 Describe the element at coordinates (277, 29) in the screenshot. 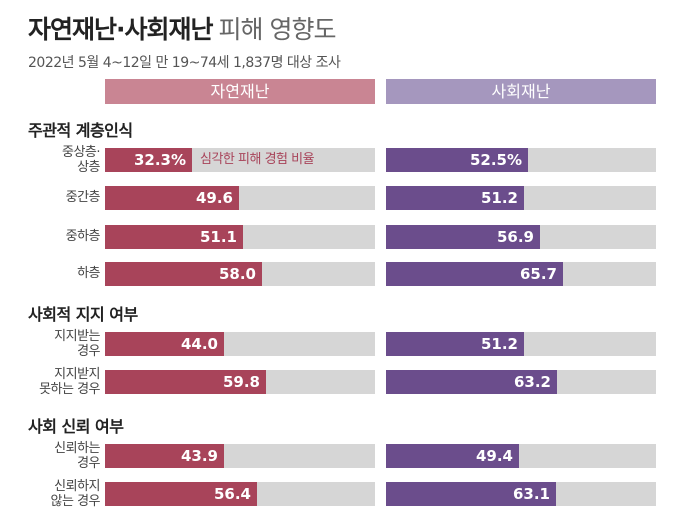

I see `title-light: 피해 영향도` at that location.